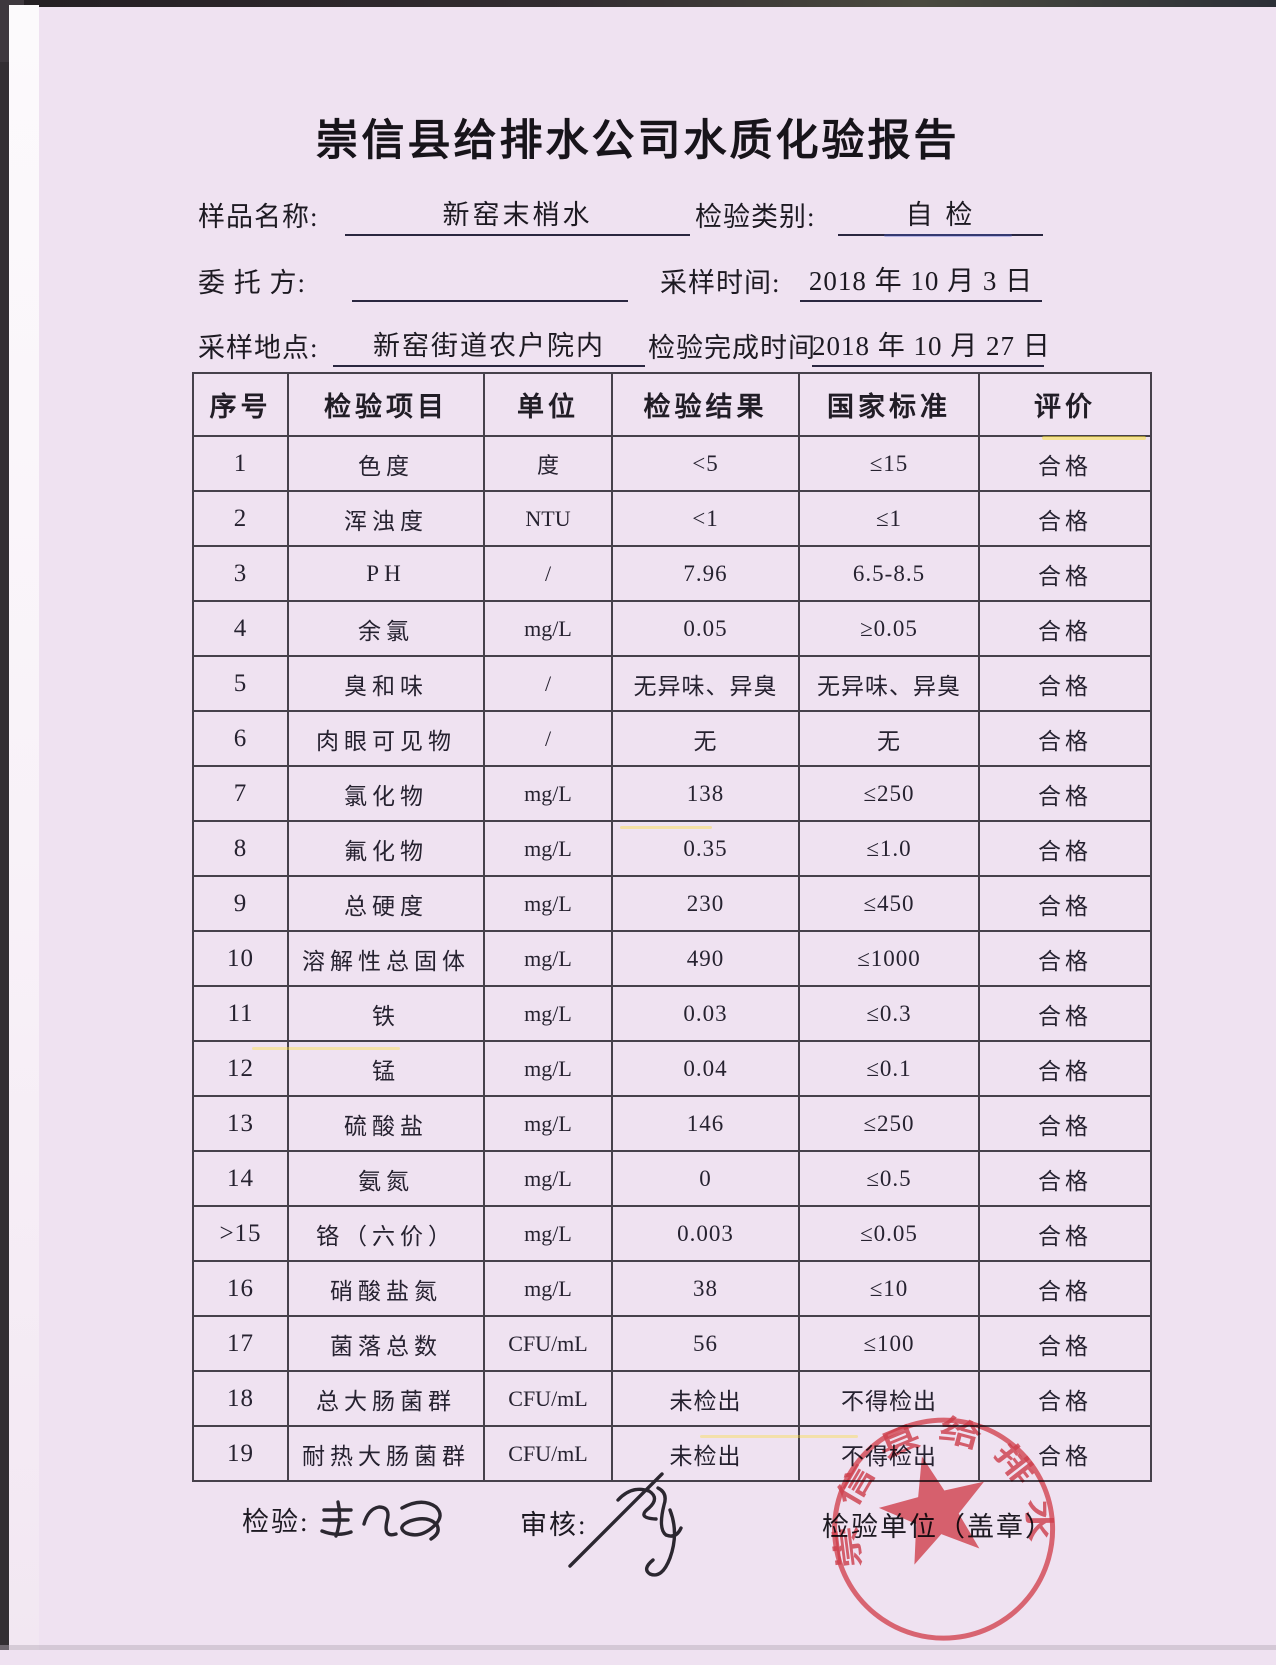 This screenshot has height=1665, width=1276. What do you see at coordinates (240, 1068) in the screenshot?
I see `table-cell: 12` at bounding box center [240, 1068].